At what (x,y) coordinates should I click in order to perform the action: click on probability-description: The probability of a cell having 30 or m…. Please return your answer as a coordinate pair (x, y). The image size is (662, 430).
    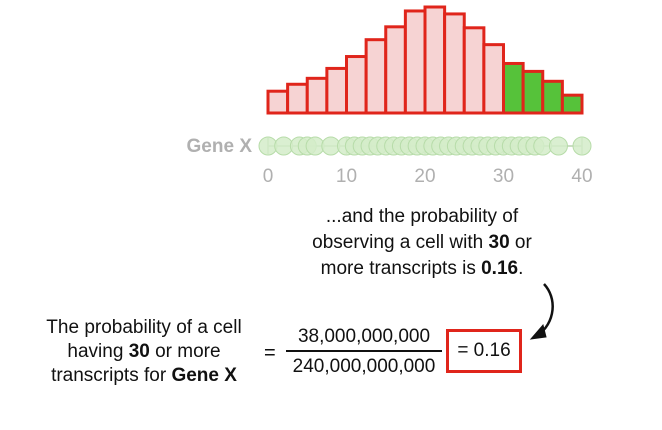
    Looking at the image, I should click on (144, 351).